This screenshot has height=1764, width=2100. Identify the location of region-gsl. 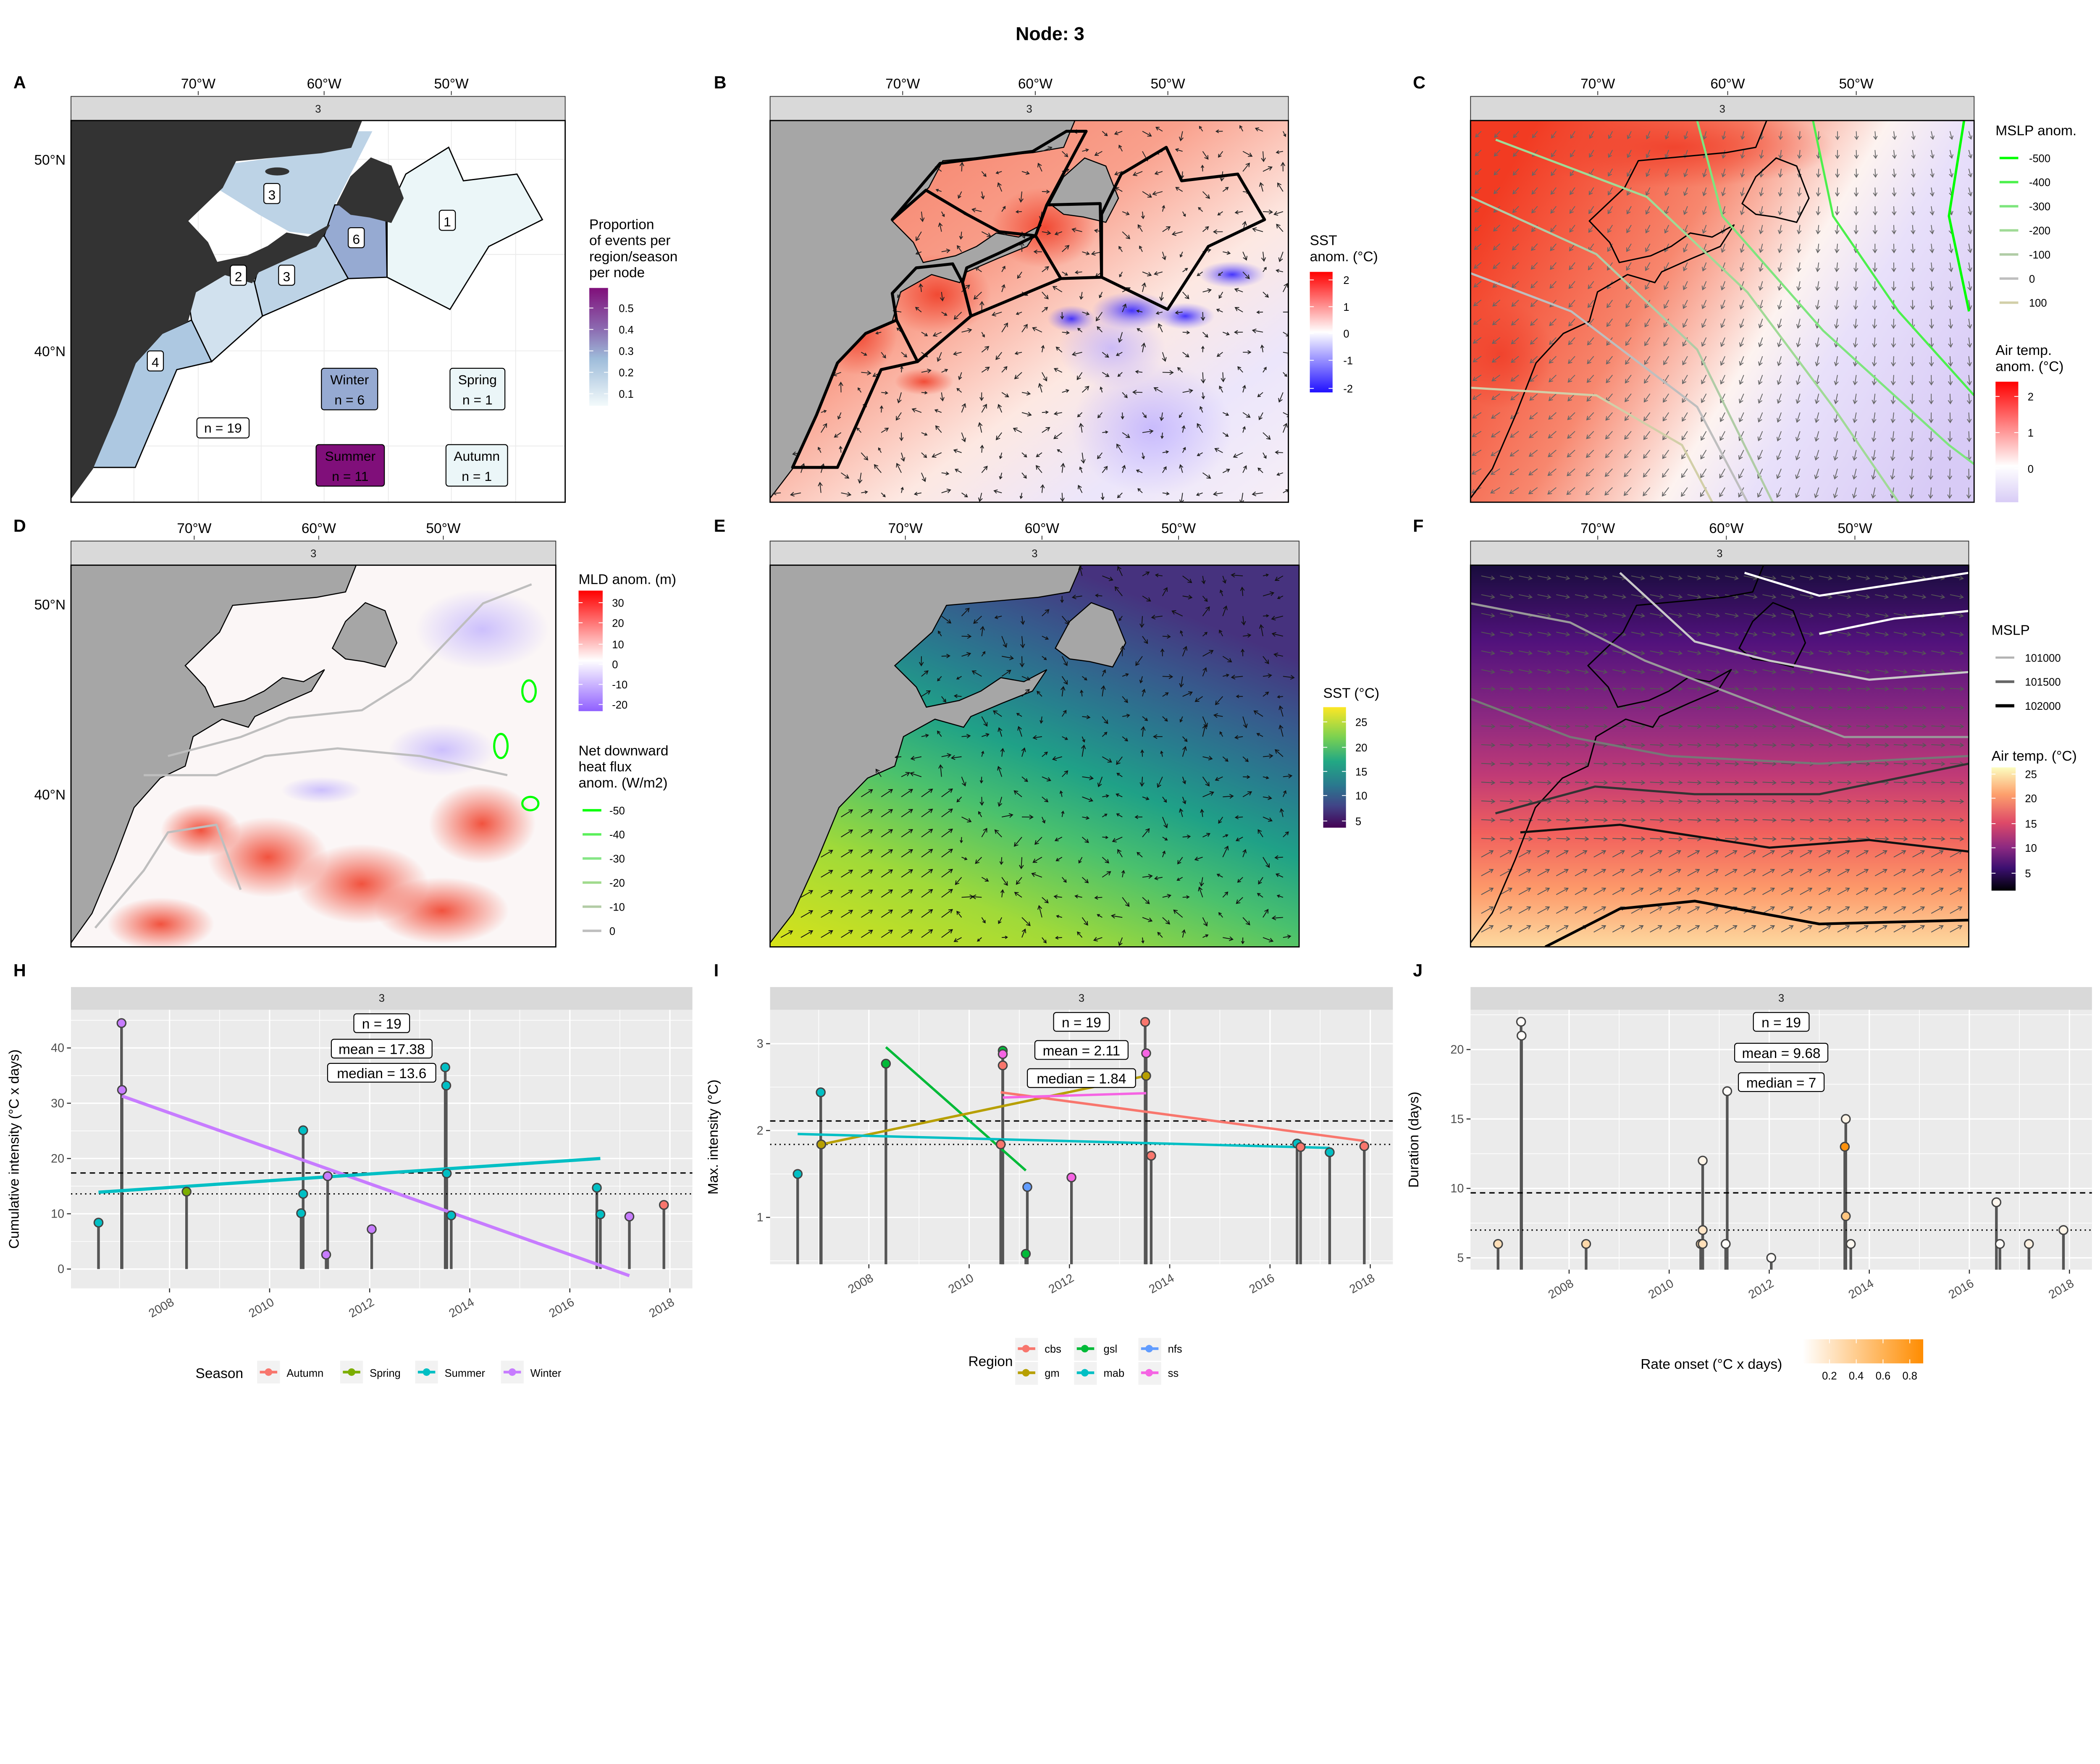
(280, 183).